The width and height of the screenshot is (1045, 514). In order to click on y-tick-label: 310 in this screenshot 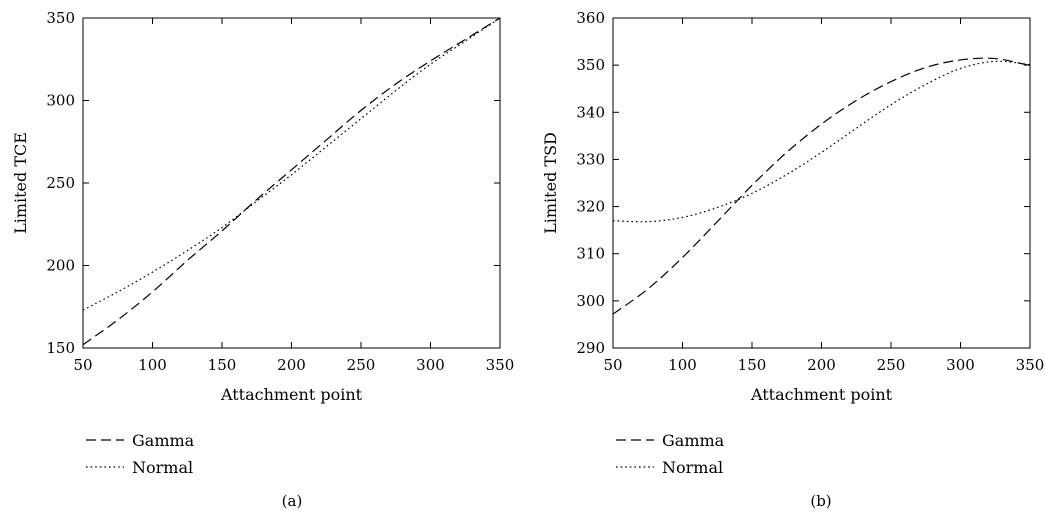, I will do `click(590, 254)`.